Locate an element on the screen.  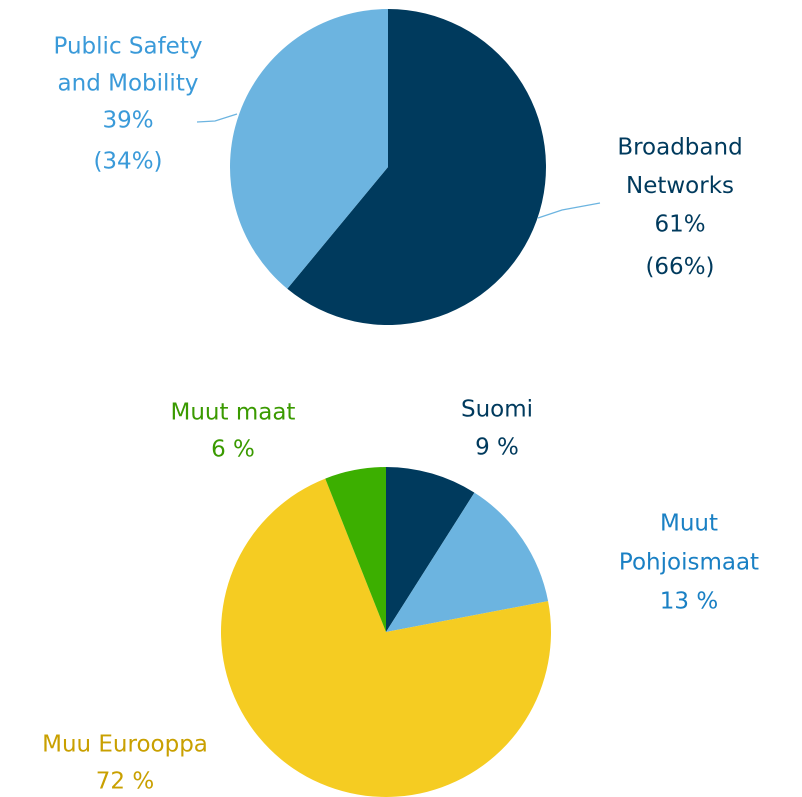
slice-label: Suomi is located at coordinates (497, 410).